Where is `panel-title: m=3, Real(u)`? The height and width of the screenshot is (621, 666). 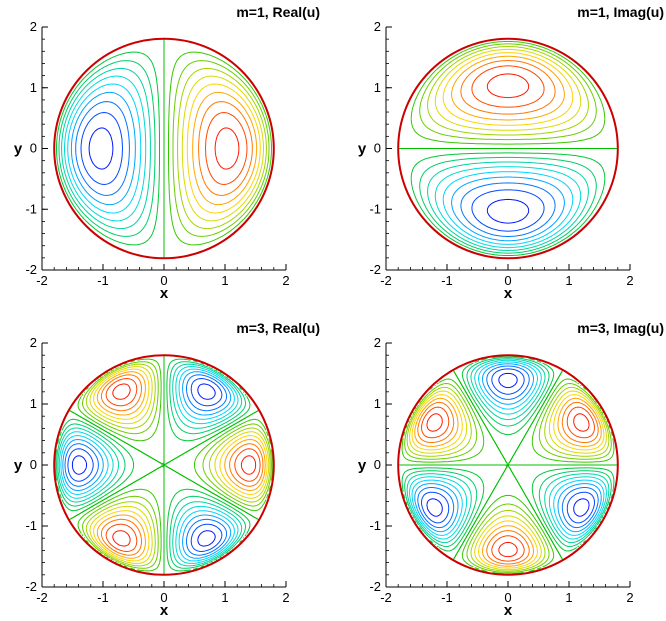 panel-title: m=3, Real(u) is located at coordinates (278, 328).